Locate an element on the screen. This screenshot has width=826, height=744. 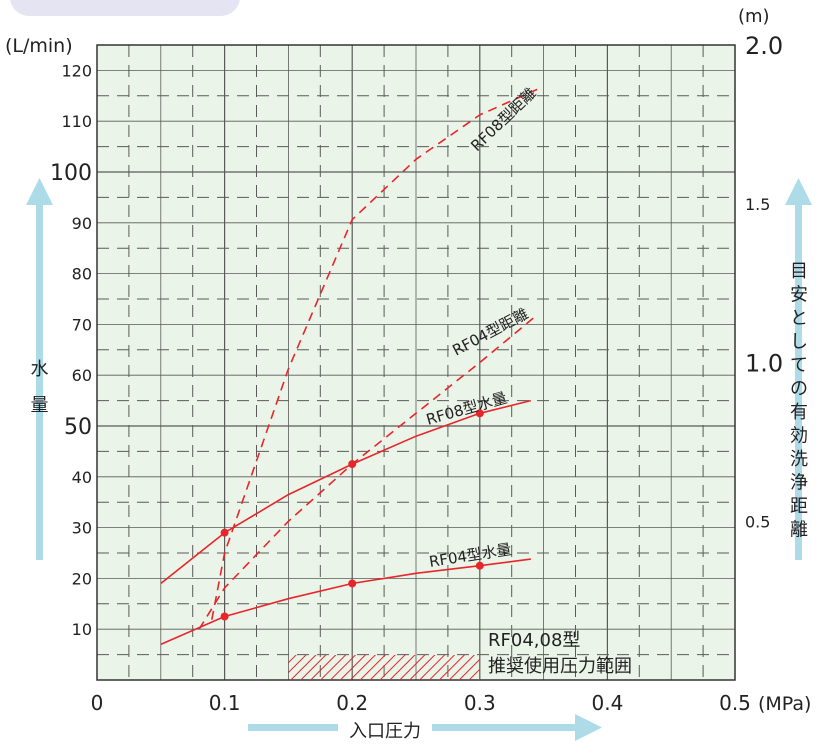
y-right-axis-title-char: 距 is located at coordinates (799, 506).